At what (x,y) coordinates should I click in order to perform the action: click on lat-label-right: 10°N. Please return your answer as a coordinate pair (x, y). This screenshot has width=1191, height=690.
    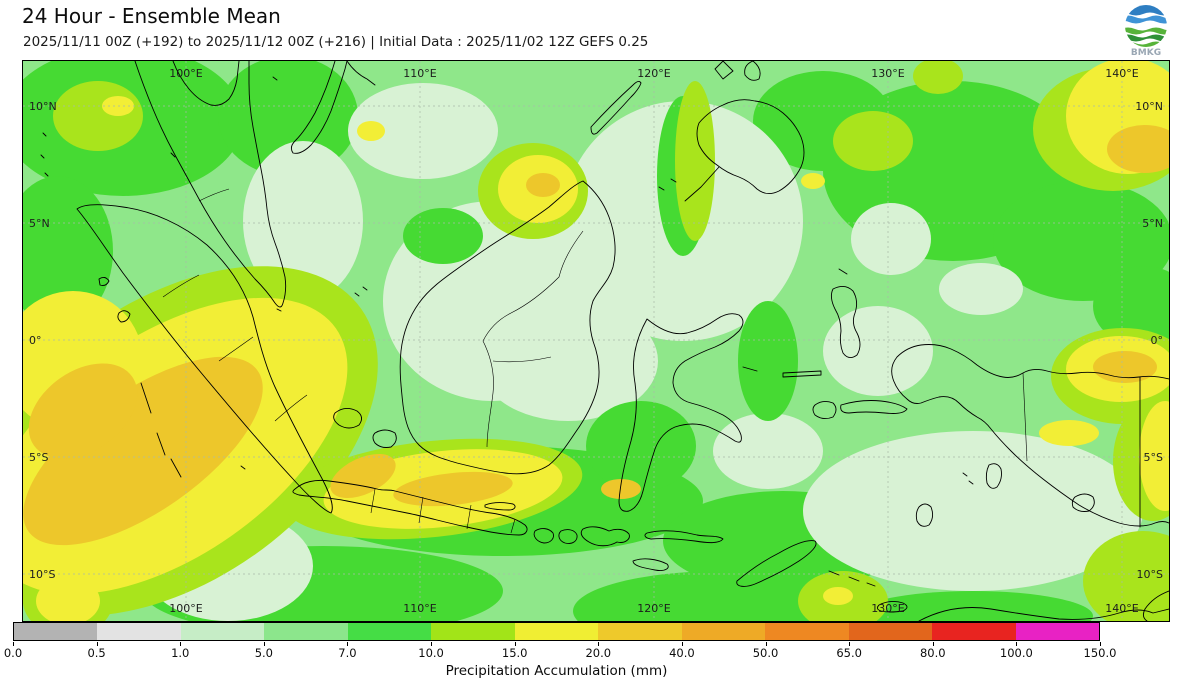
    Looking at the image, I should click on (1149, 106).